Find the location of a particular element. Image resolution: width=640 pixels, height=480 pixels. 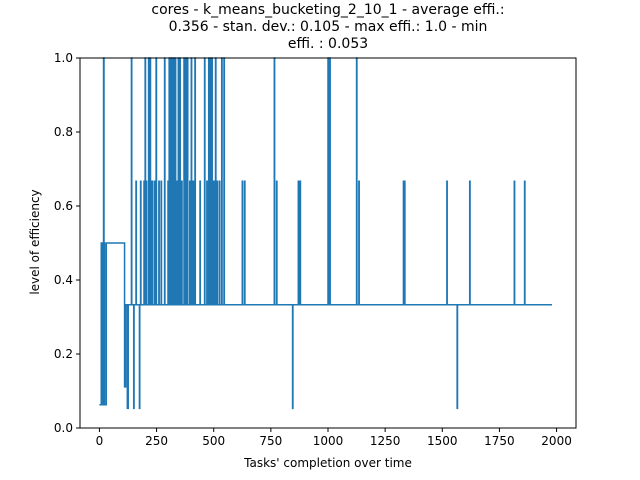

x-axis-label: Tasks' completion over time is located at coordinates (327, 463).